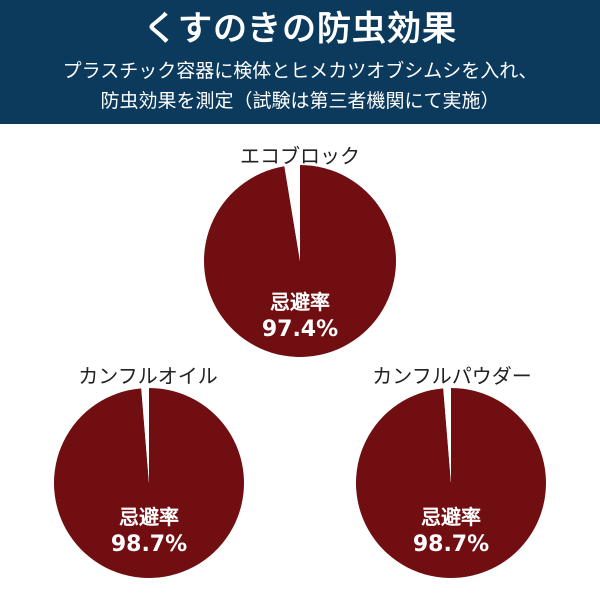 The width and height of the screenshot is (600, 600). What do you see at coordinates (300, 156) in the screenshot?
I see `pie-title-eco-block: エコブロック` at bounding box center [300, 156].